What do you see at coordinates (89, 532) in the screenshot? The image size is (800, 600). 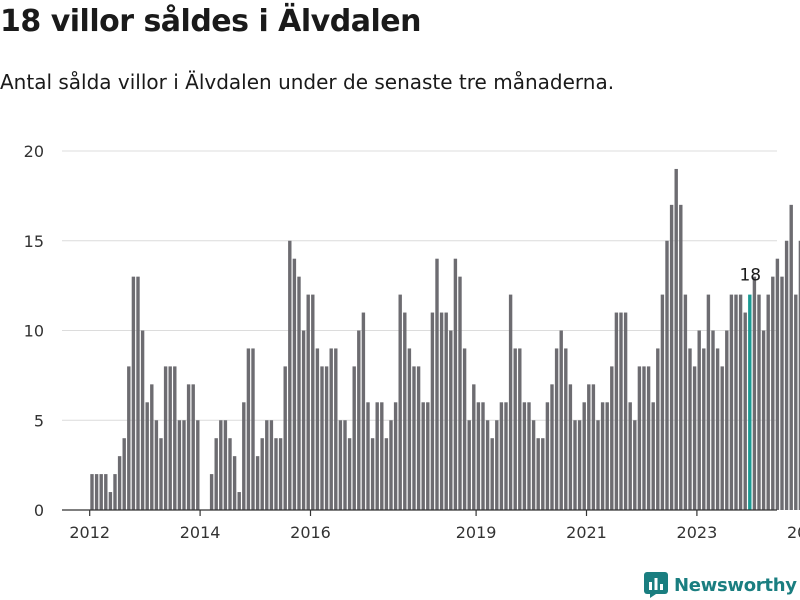 I see `x-tick-label: 2012` at bounding box center [89, 532].